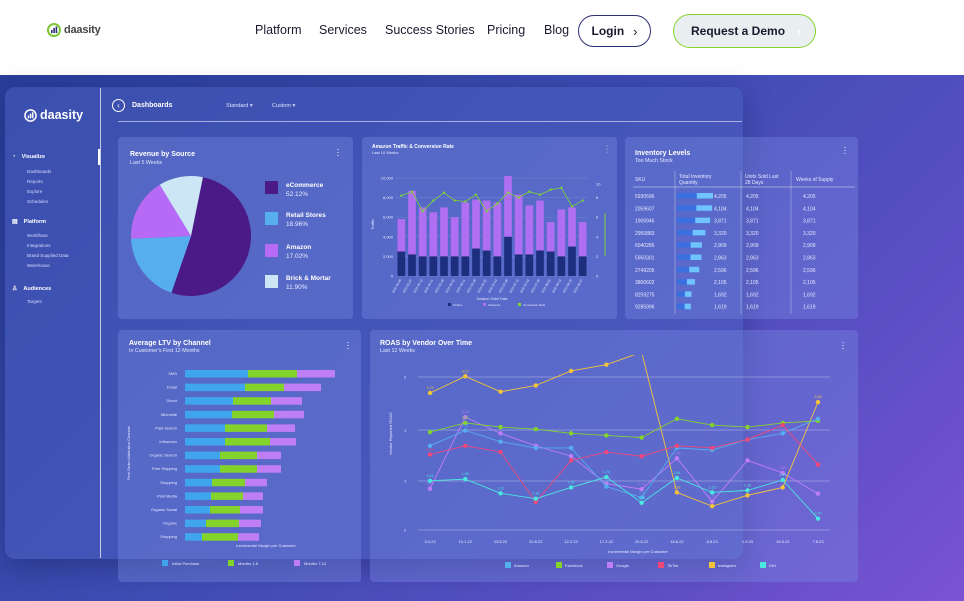 The width and height of the screenshot is (964, 601). What do you see at coordinates (449, 286) in the screenshot?
I see `x-tick-label: 2022-06-04` at bounding box center [449, 286].